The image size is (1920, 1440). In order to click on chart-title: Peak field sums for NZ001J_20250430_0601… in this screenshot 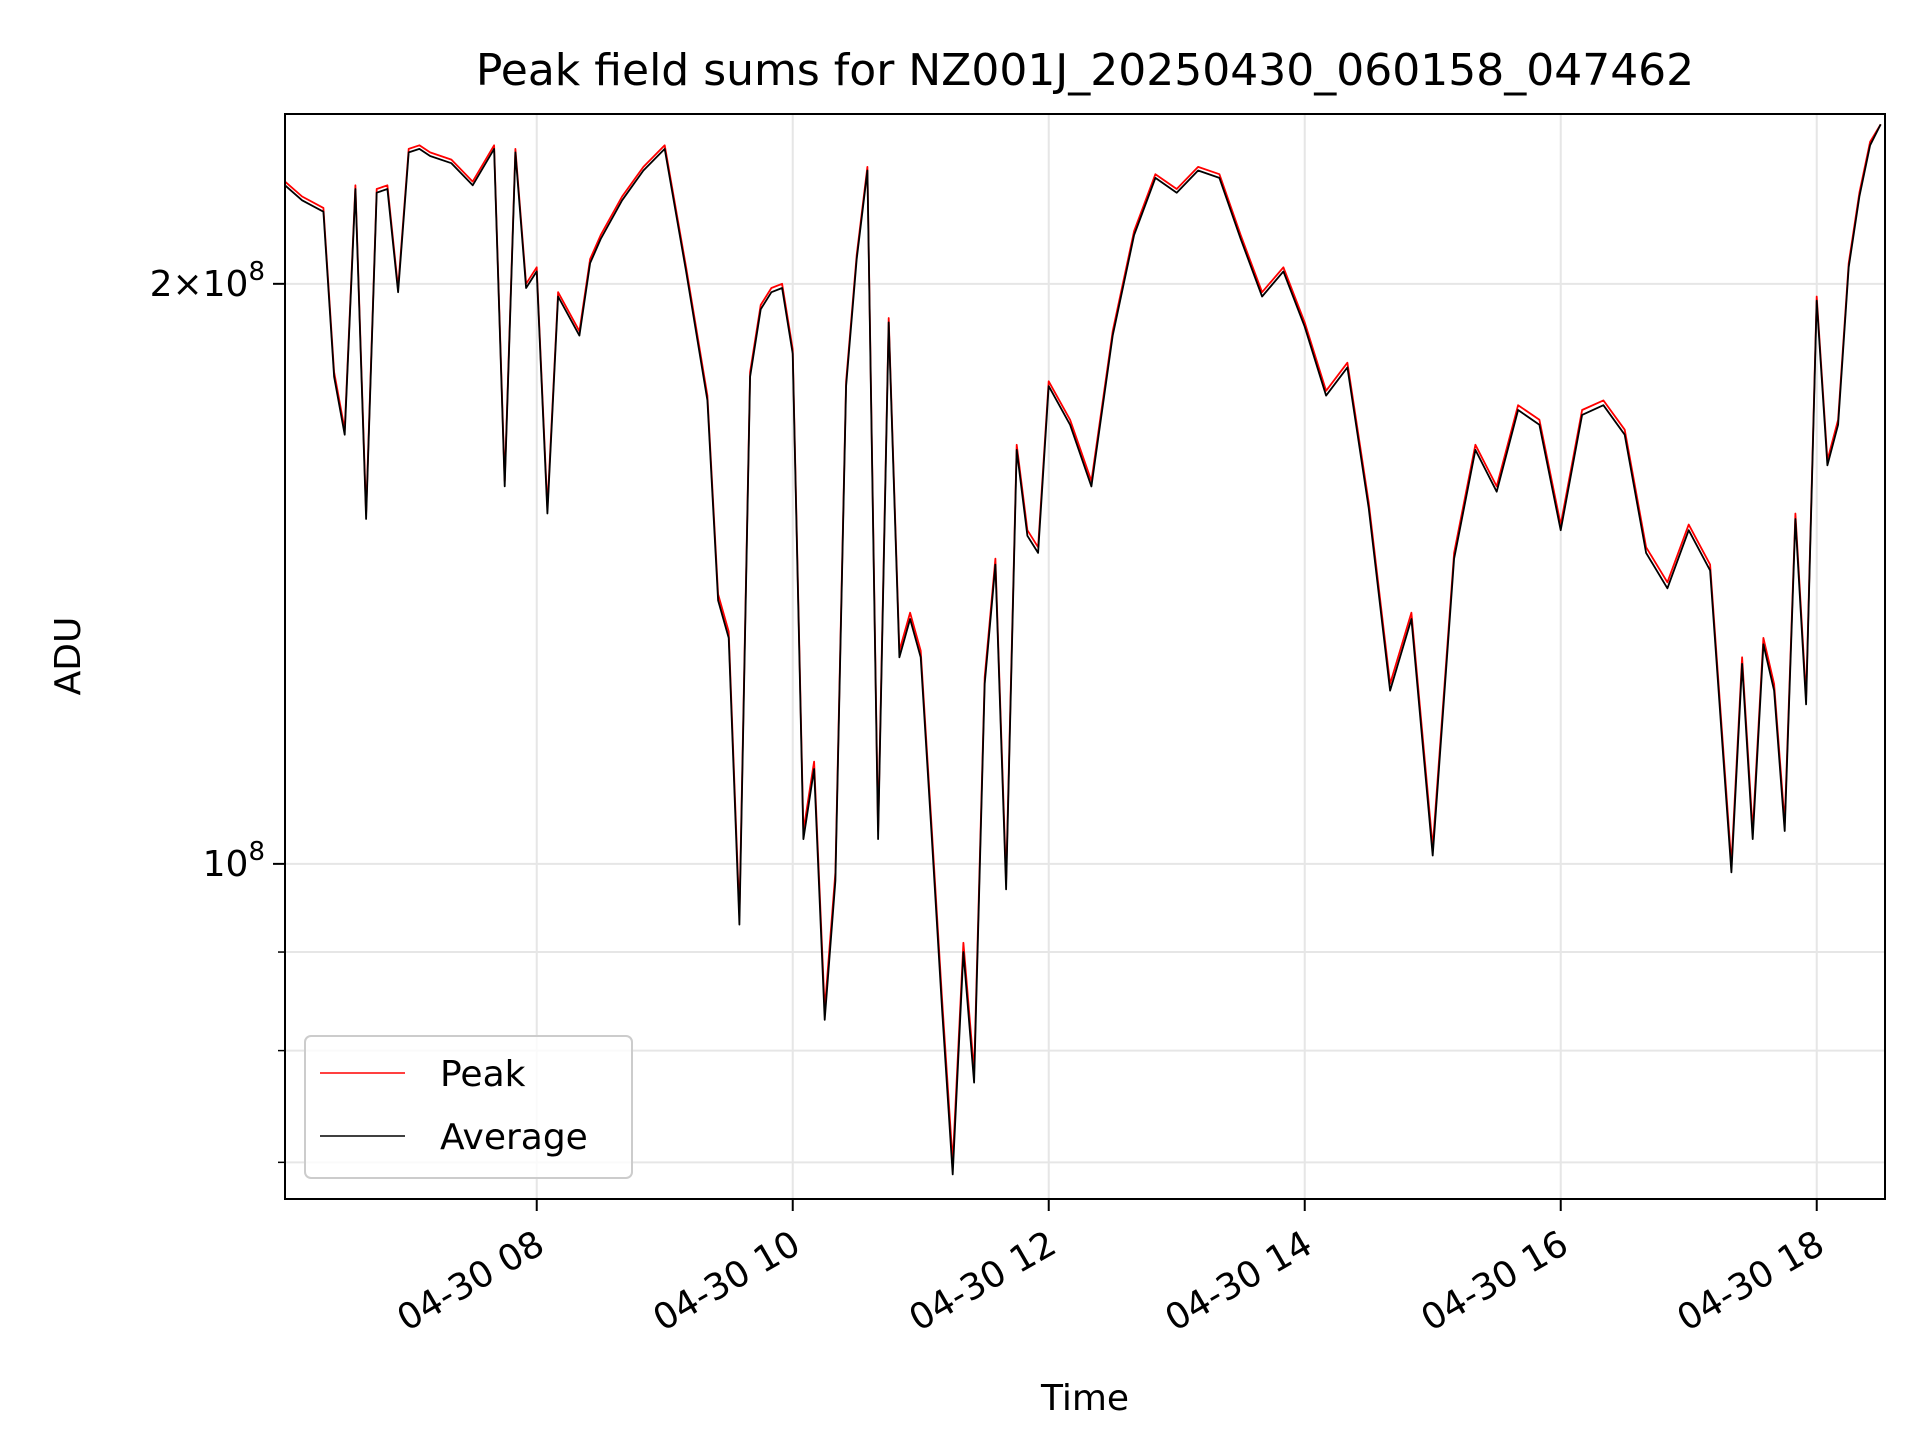, I will do `click(1085, 70)`.